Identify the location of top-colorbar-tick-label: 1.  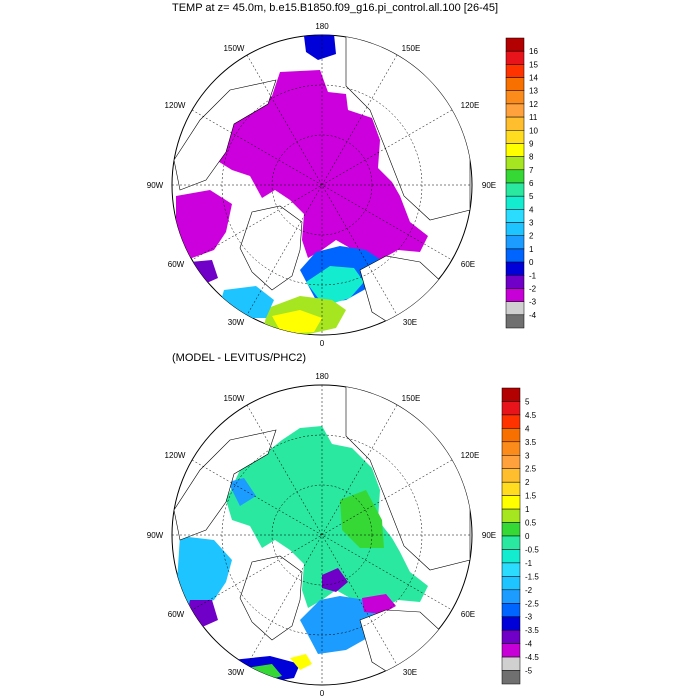
(531, 249).